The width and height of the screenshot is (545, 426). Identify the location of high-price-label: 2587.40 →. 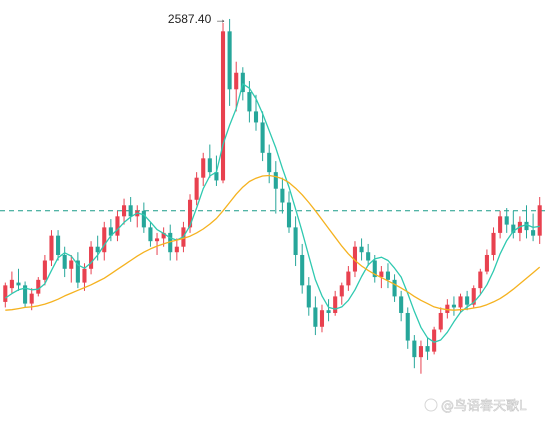
(197, 19).